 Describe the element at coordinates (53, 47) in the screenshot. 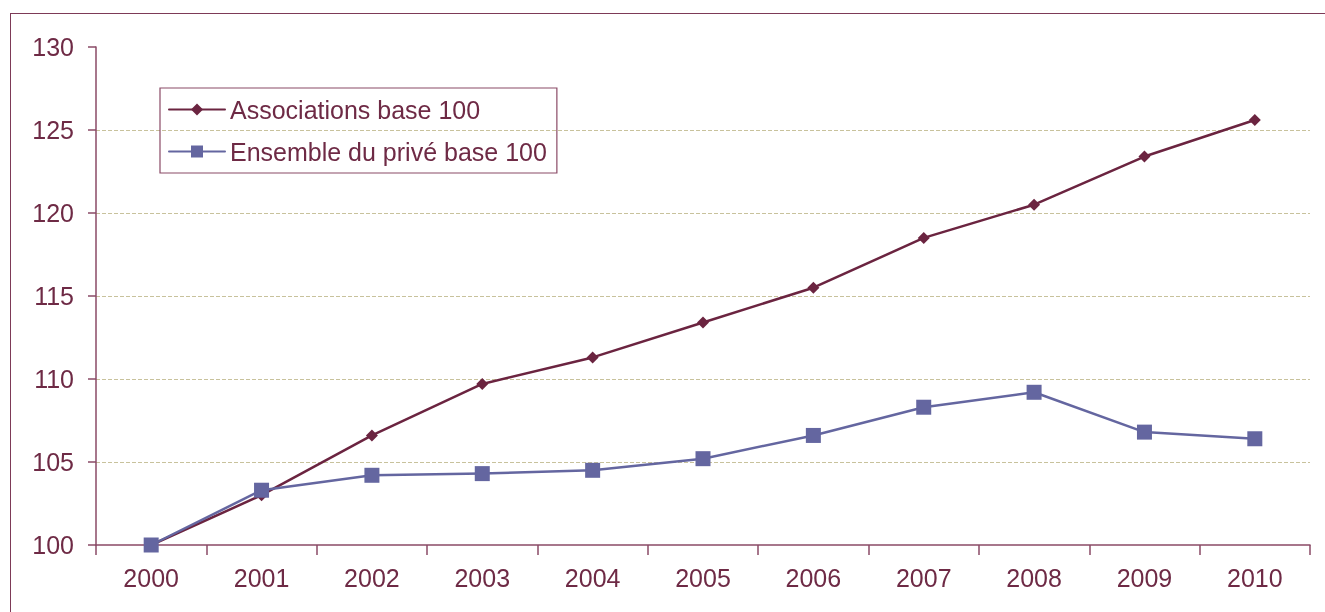

I see `y-tick-label: 130` at that location.